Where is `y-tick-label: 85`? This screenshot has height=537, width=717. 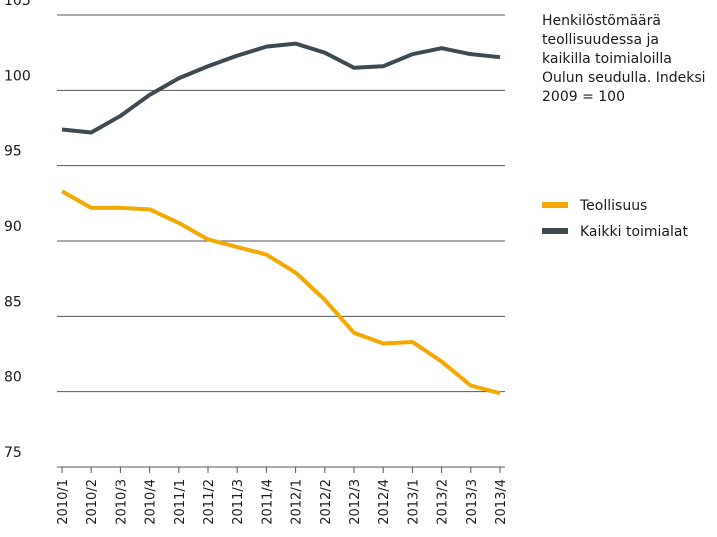 y-tick-label: 85 is located at coordinates (13, 302).